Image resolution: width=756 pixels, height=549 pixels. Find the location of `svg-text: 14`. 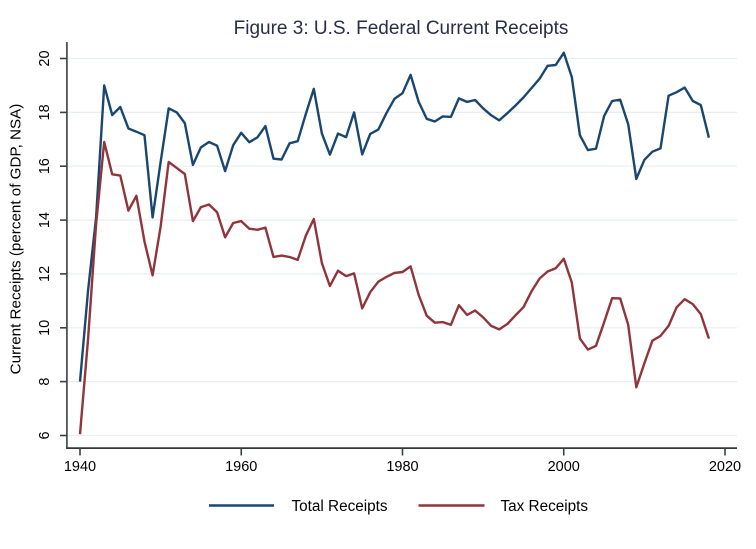

svg-text: 14 is located at coordinates (45, 220).